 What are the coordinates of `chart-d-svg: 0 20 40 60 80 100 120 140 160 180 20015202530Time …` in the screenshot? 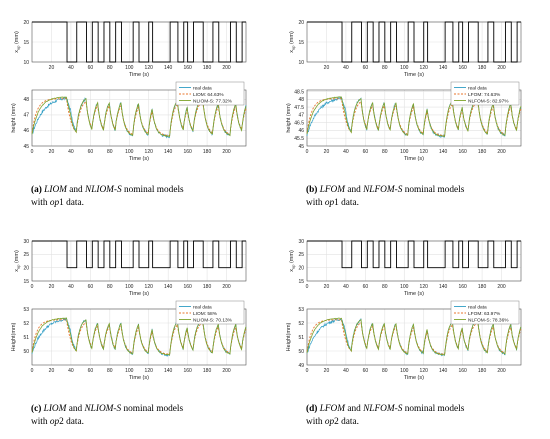 It's located at (404, 310).